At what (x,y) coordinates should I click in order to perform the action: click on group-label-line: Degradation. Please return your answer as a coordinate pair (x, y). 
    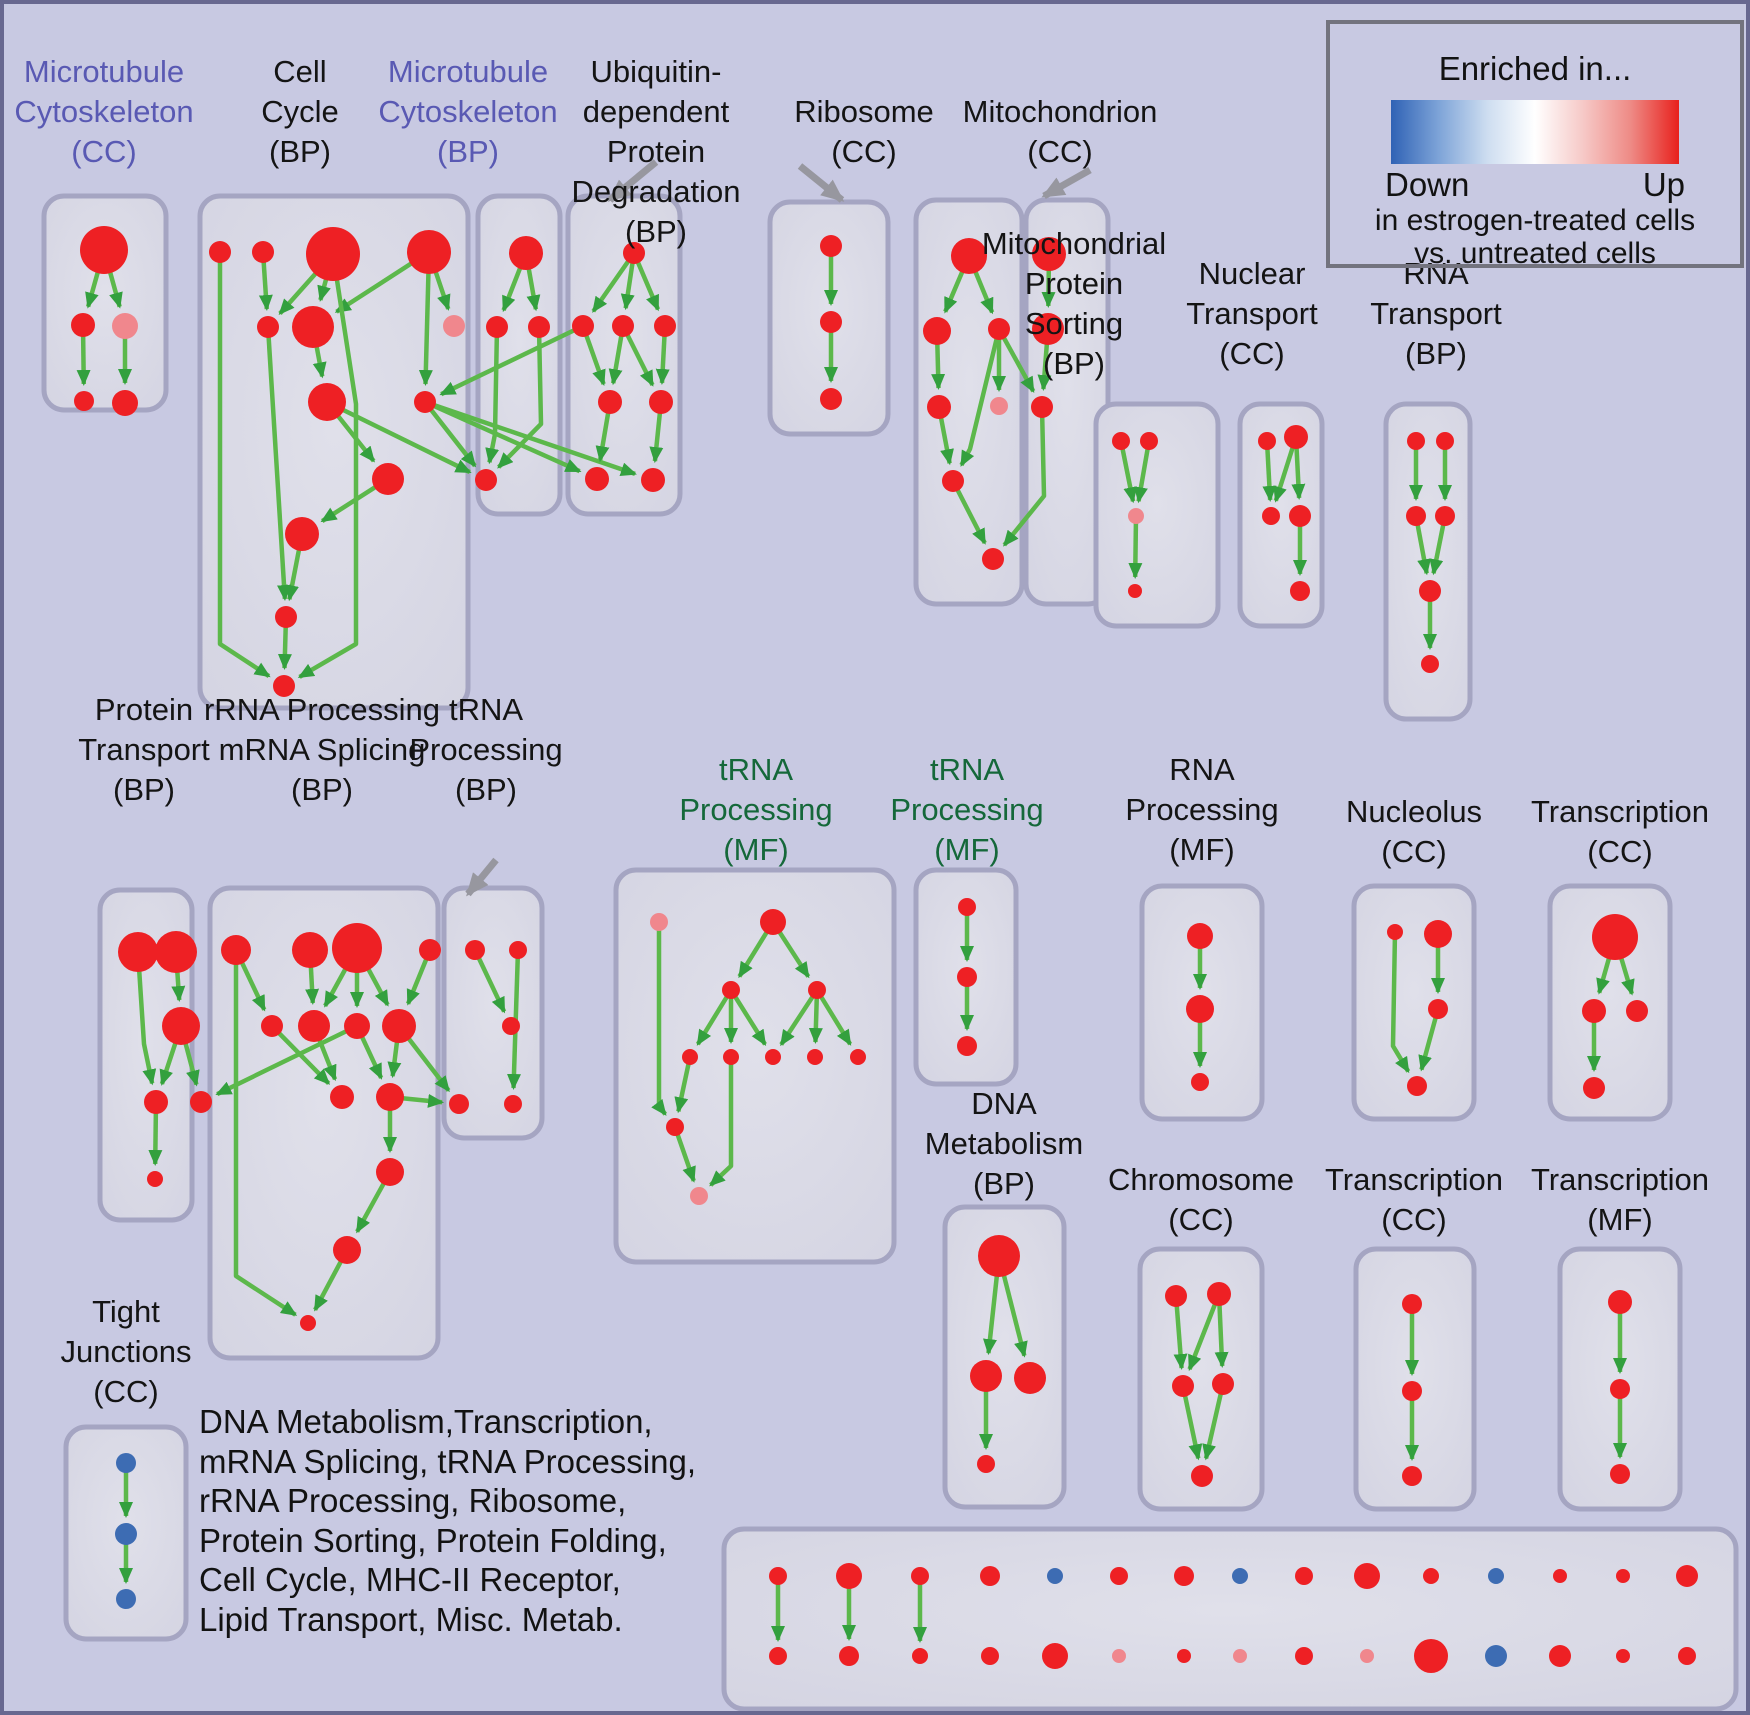
    Looking at the image, I should click on (656, 191).